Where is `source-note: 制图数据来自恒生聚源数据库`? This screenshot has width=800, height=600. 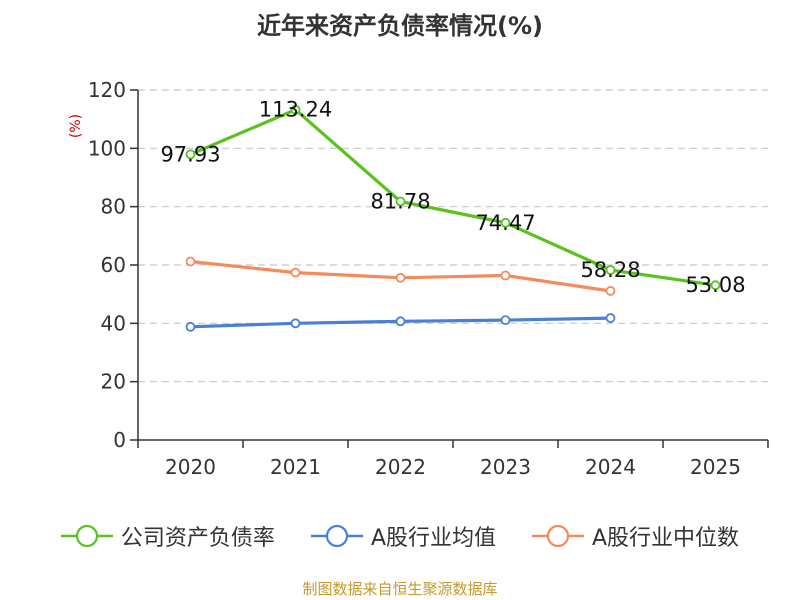
source-note: 制图数据来自恒生聚源数据库 is located at coordinates (400, 589).